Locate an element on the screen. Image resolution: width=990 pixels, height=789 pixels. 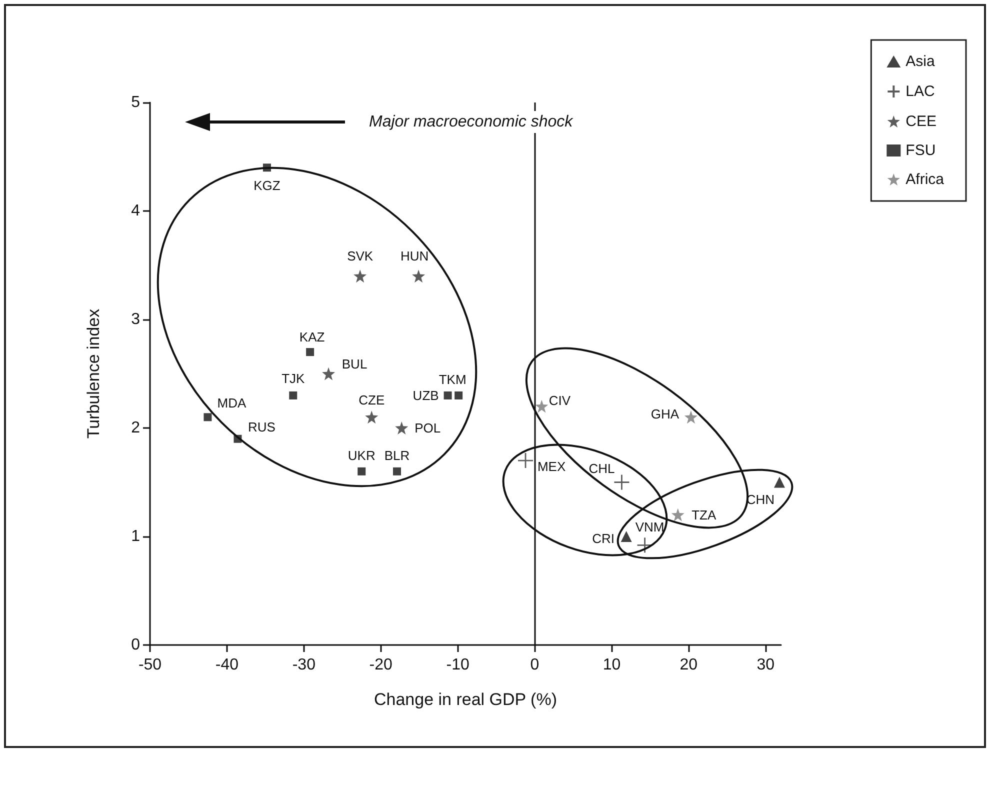
annotation: CHL is located at coordinates (601, 468).